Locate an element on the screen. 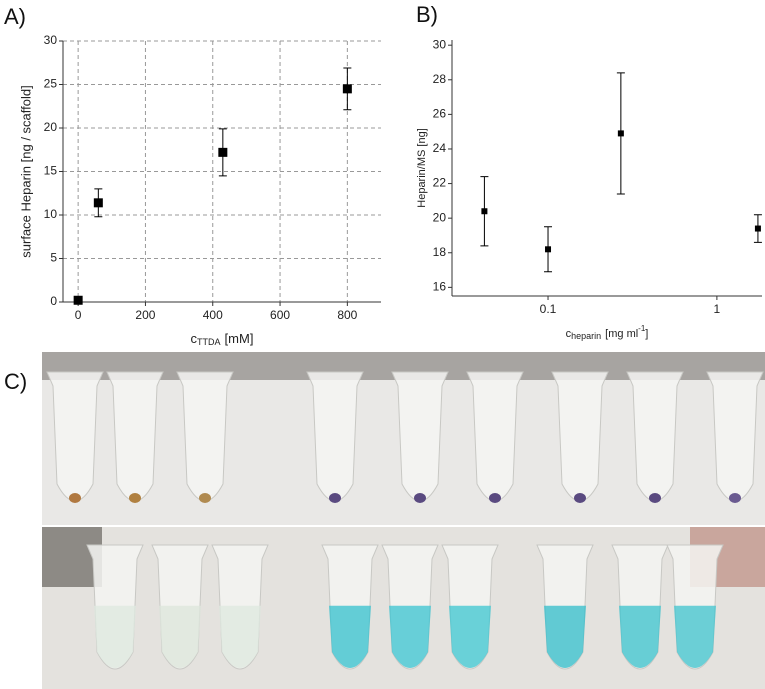  x-axis-label: cTTDA [mM] is located at coordinates (222, 339).